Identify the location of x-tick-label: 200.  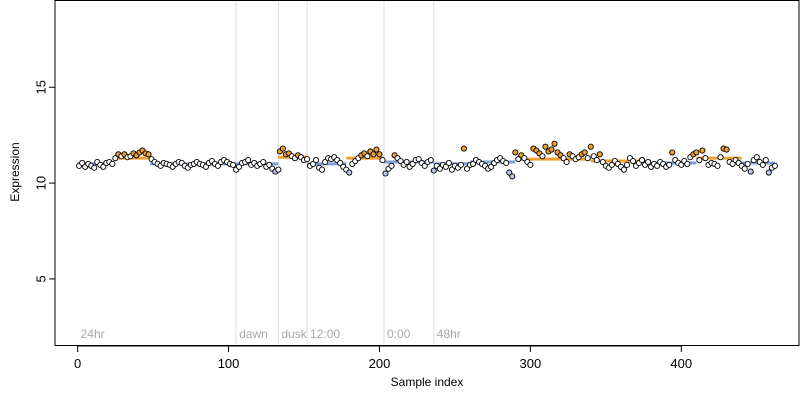
(380, 363).